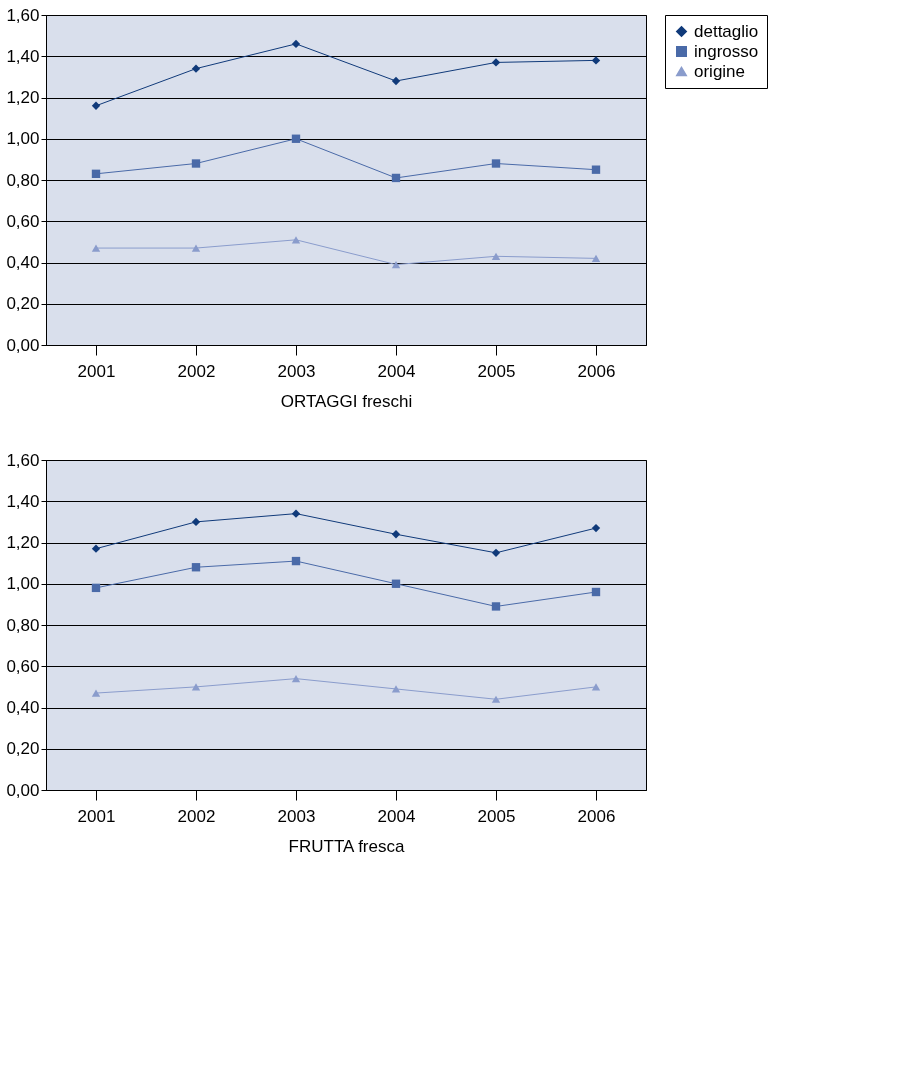  I want to click on legend-label: origine, so click(720, 71).